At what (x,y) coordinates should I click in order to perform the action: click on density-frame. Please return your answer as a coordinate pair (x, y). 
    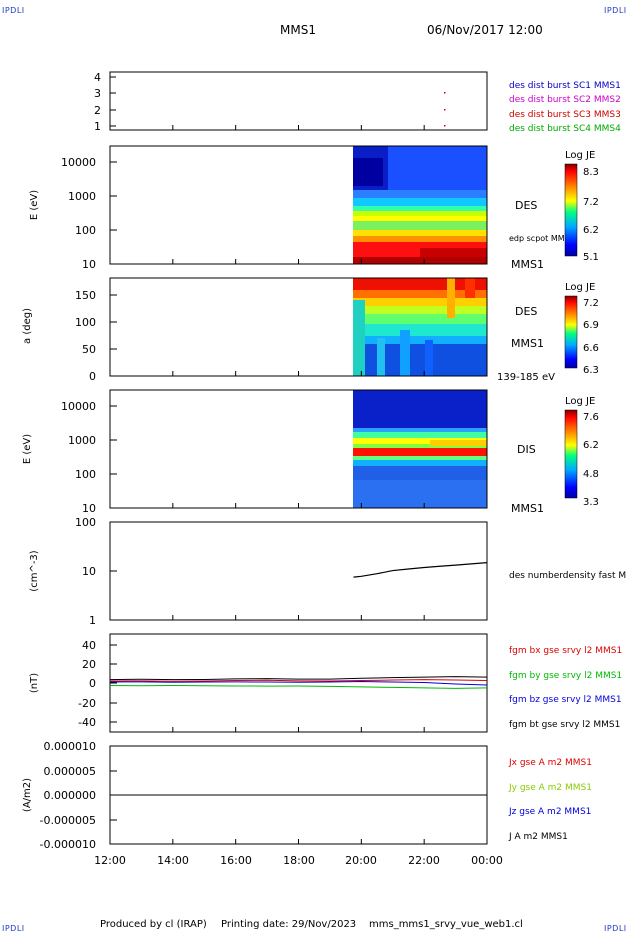
    Looking at the image, I should click on (298, 571).